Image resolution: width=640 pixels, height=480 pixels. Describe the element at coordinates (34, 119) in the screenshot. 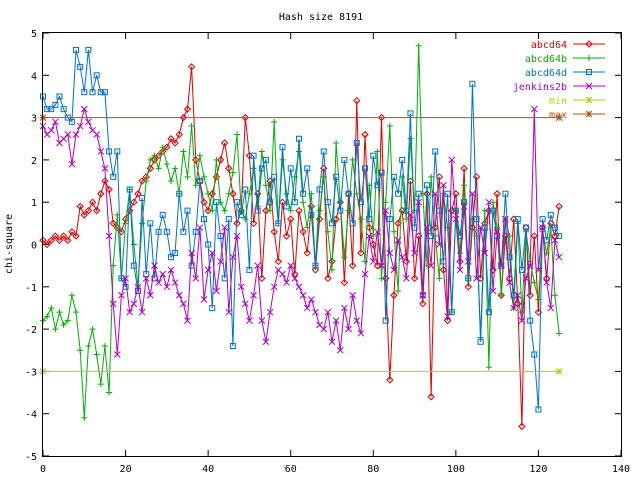

I see `y-tick-label: 3` at that location.